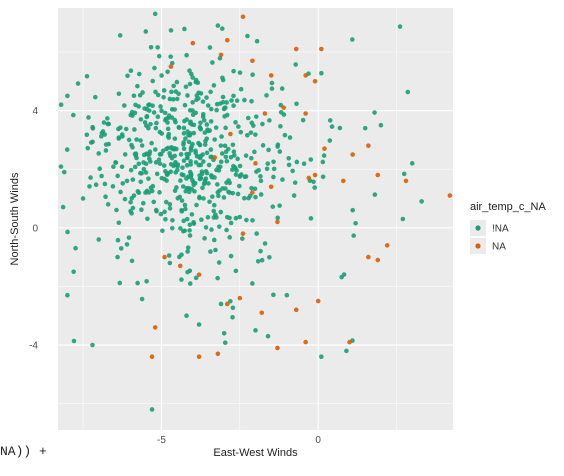  Describe the element at coordinates (35, 111) in the screenshot. I see `y-tick-label: 4` at that location.